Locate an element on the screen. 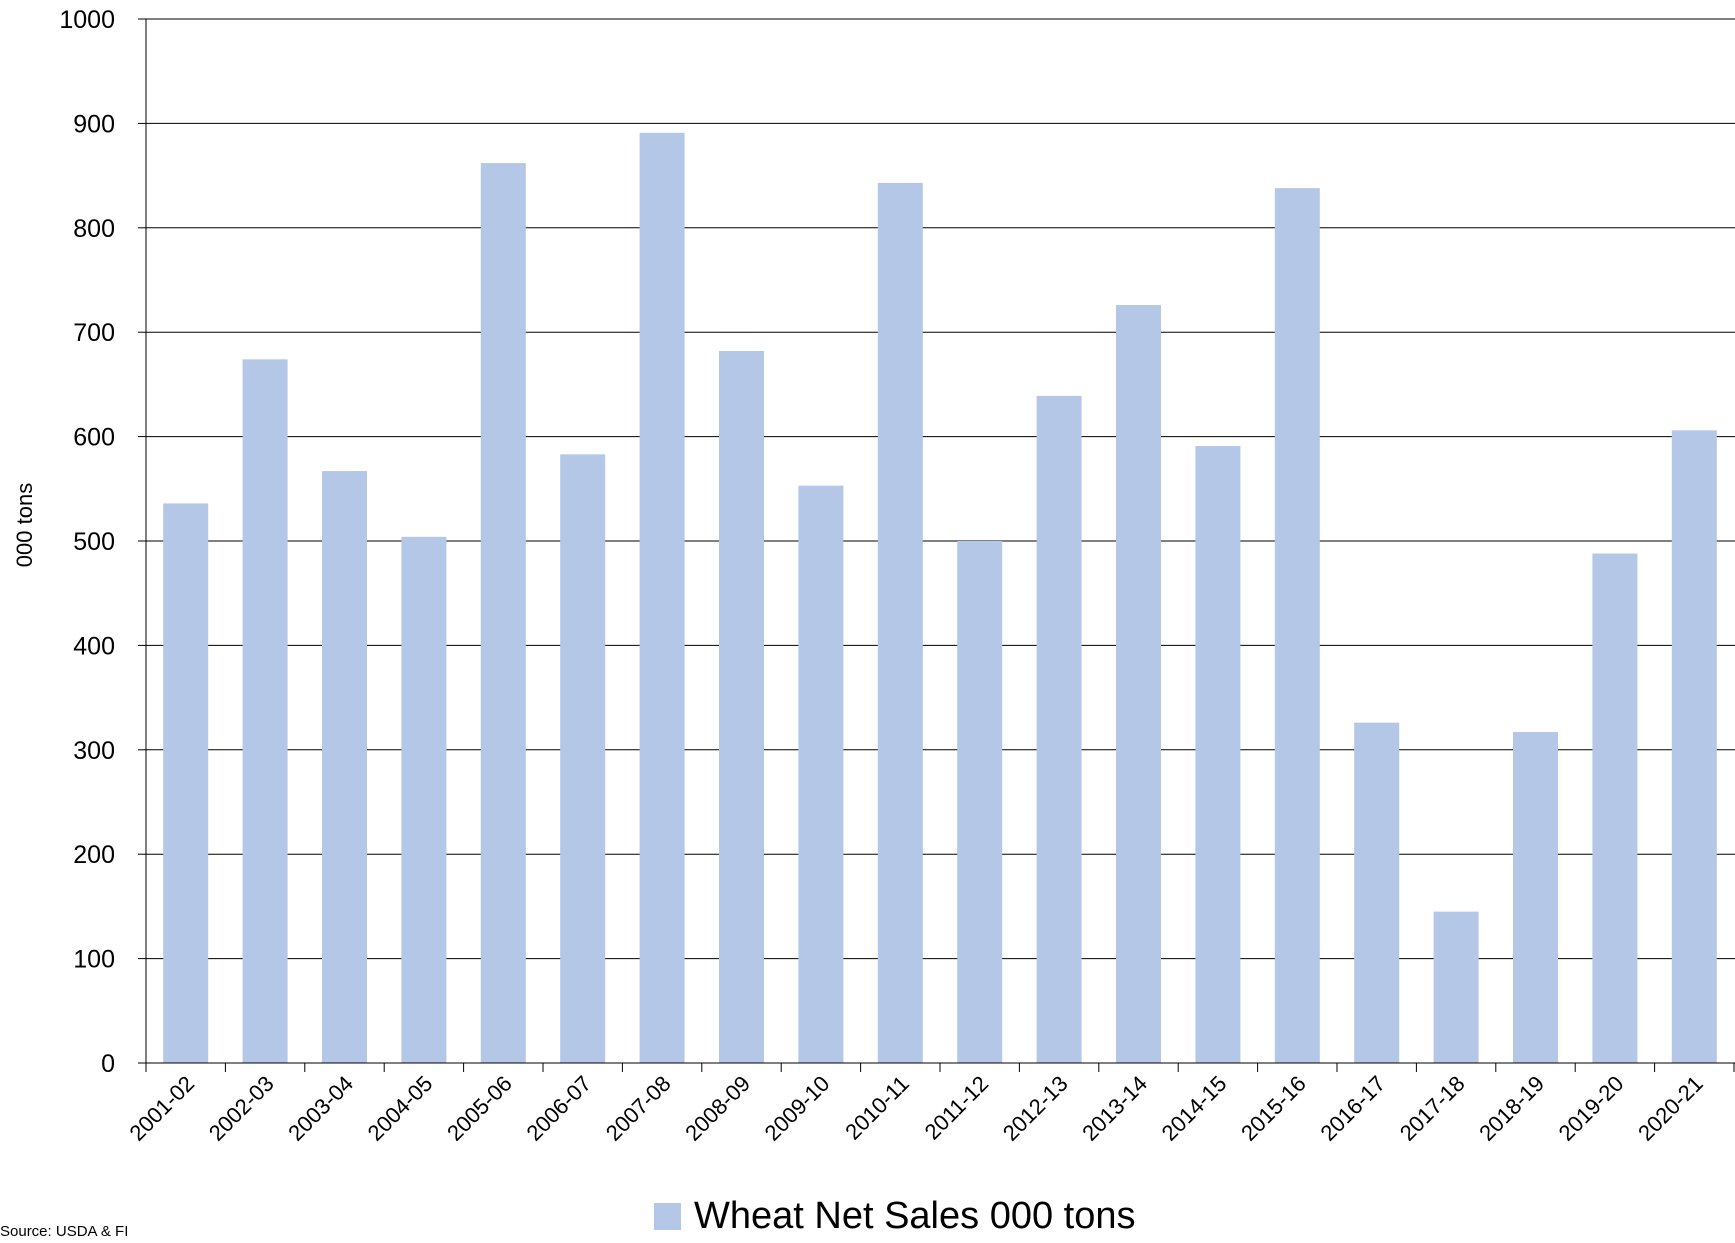 The width and height of the screenshot is (1735, 1243). x-tick-label: 2008-09 is located at coordinates (717, 1108).